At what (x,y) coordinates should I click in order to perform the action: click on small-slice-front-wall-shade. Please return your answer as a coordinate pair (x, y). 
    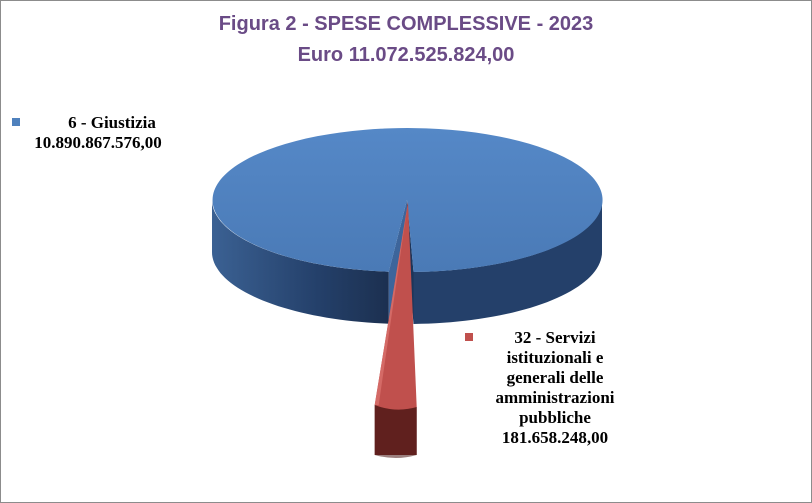
    Looking at the image, I should click on (395, 431).